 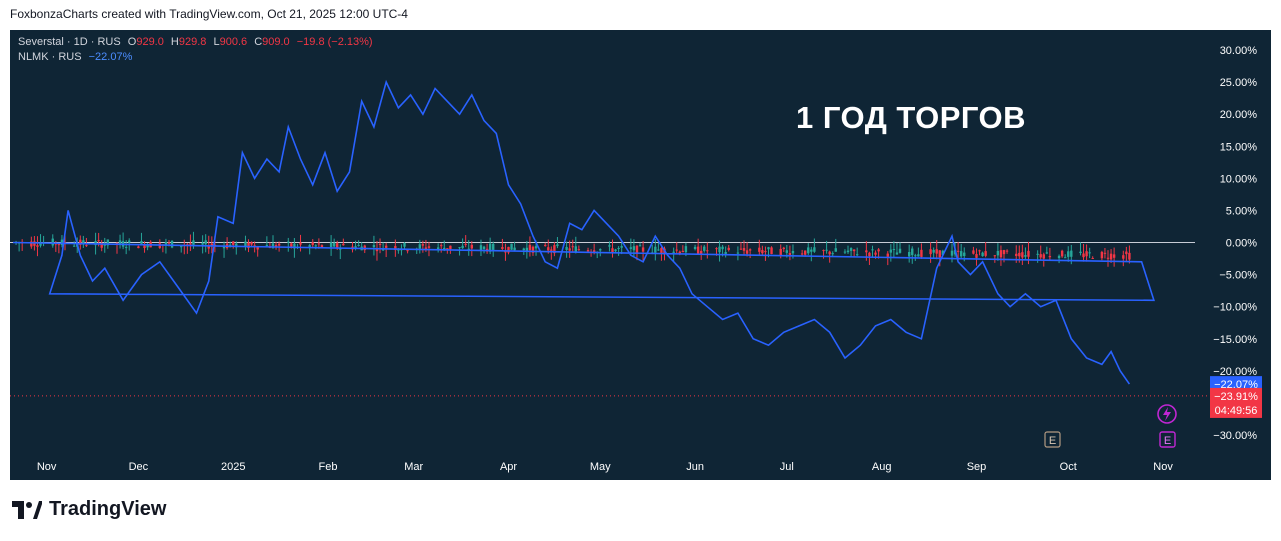 What do you see at coordinates (139, 467) in the screenshot?
I see `x-tick-label: Dec` at bounding box center [139, 467].